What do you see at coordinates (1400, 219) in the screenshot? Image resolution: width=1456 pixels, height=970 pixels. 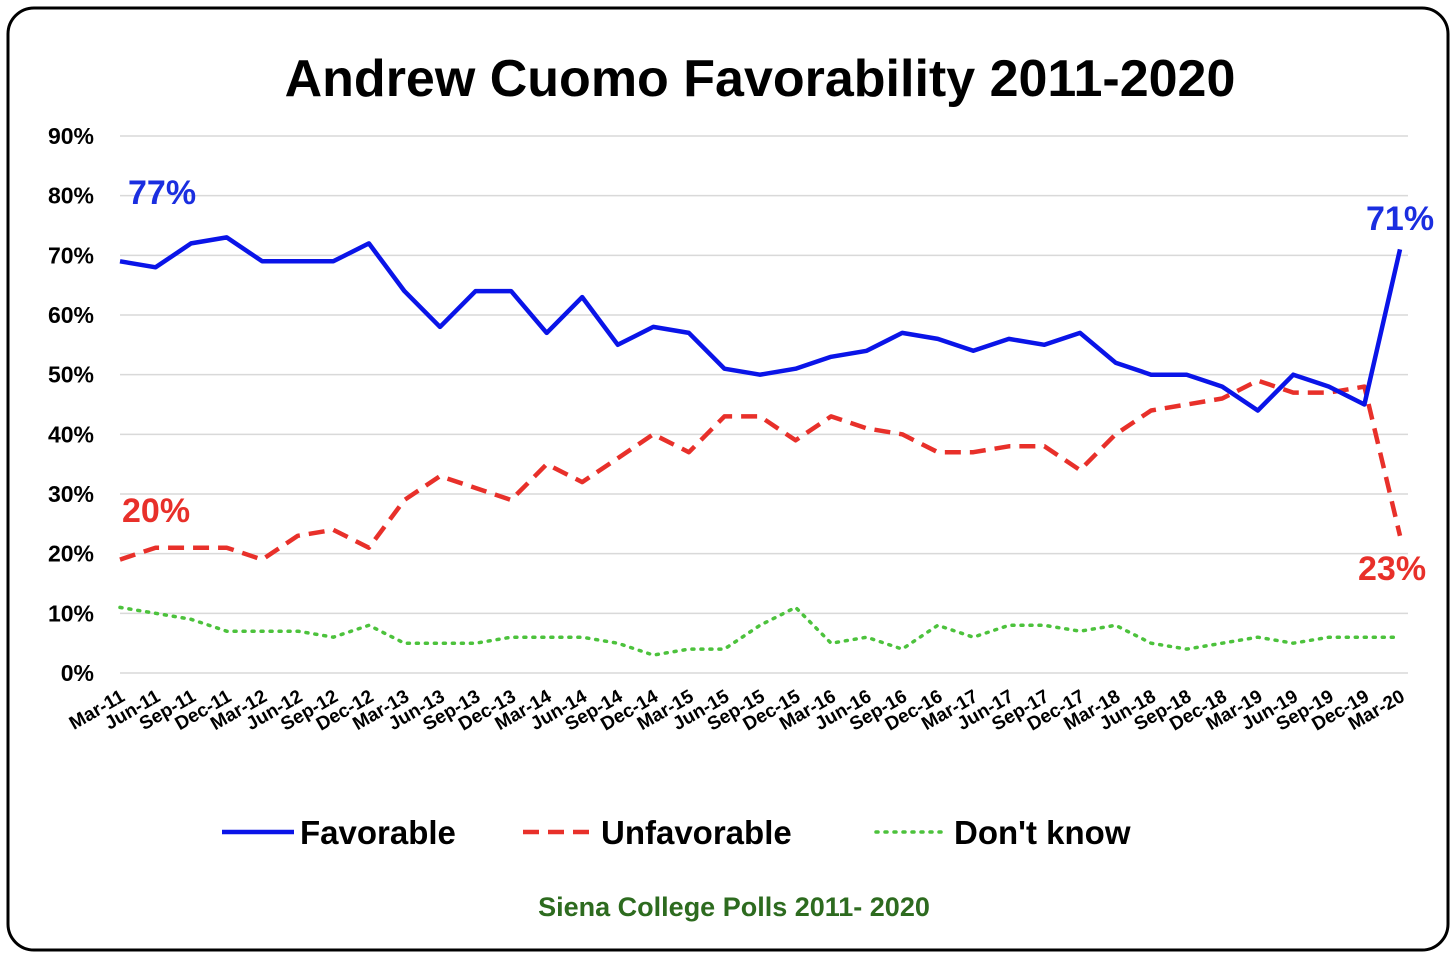 I see `annotation: 71%` at bounding box center [1400, 219].